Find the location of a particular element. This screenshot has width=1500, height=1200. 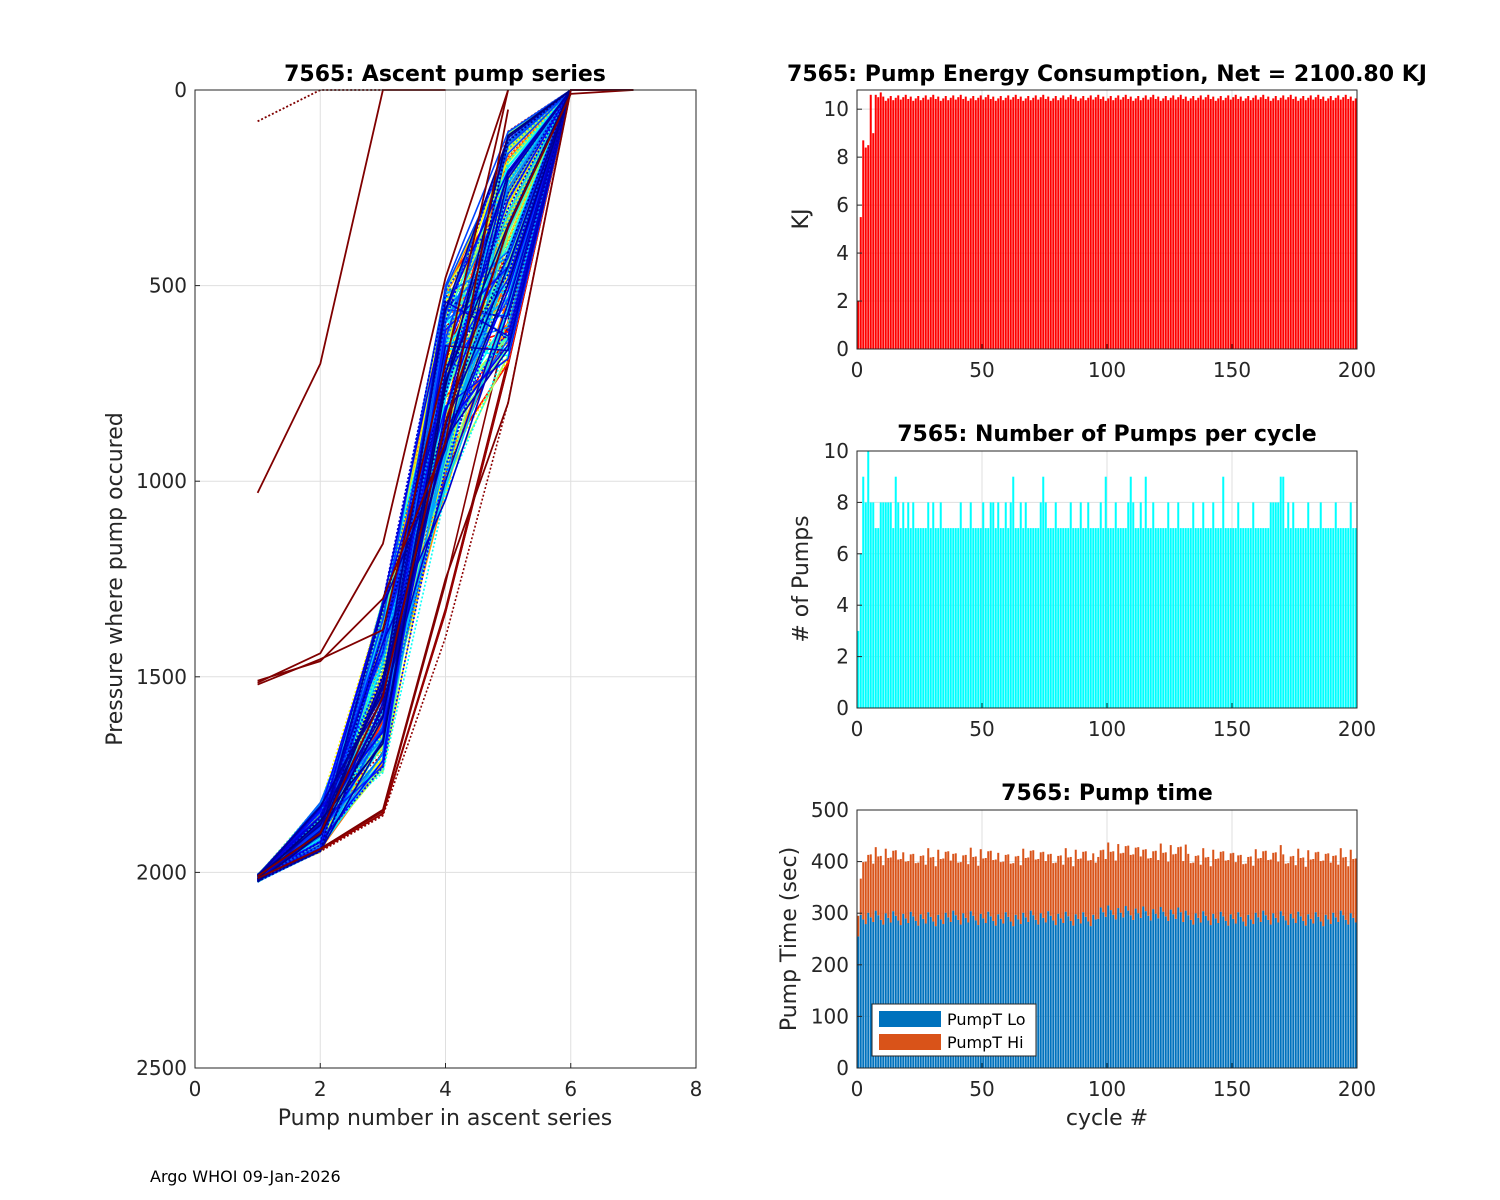

time-xtick-label: 150 is located at coordinates (1232, 1089).